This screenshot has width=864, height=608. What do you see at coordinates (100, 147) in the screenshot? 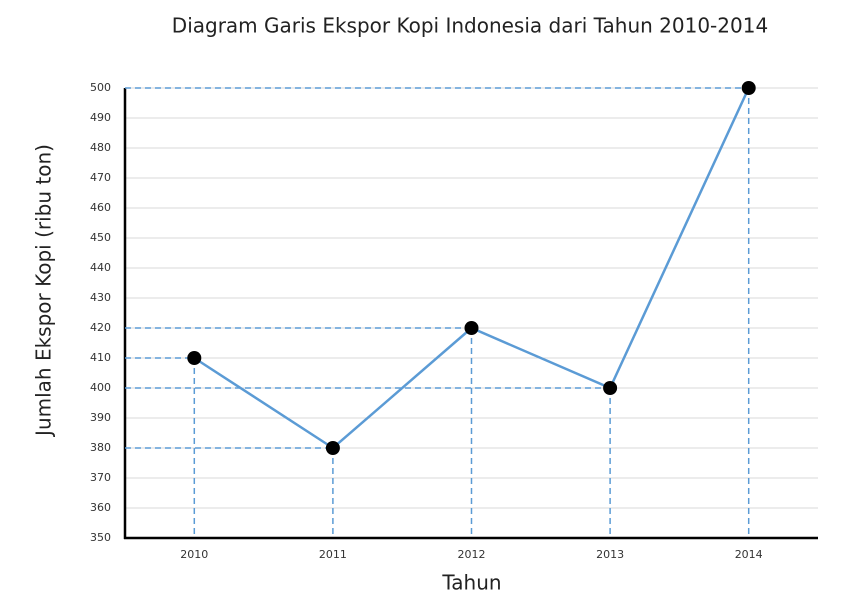
I see `y-tick-label: 480` at bounding box center [100, 147].